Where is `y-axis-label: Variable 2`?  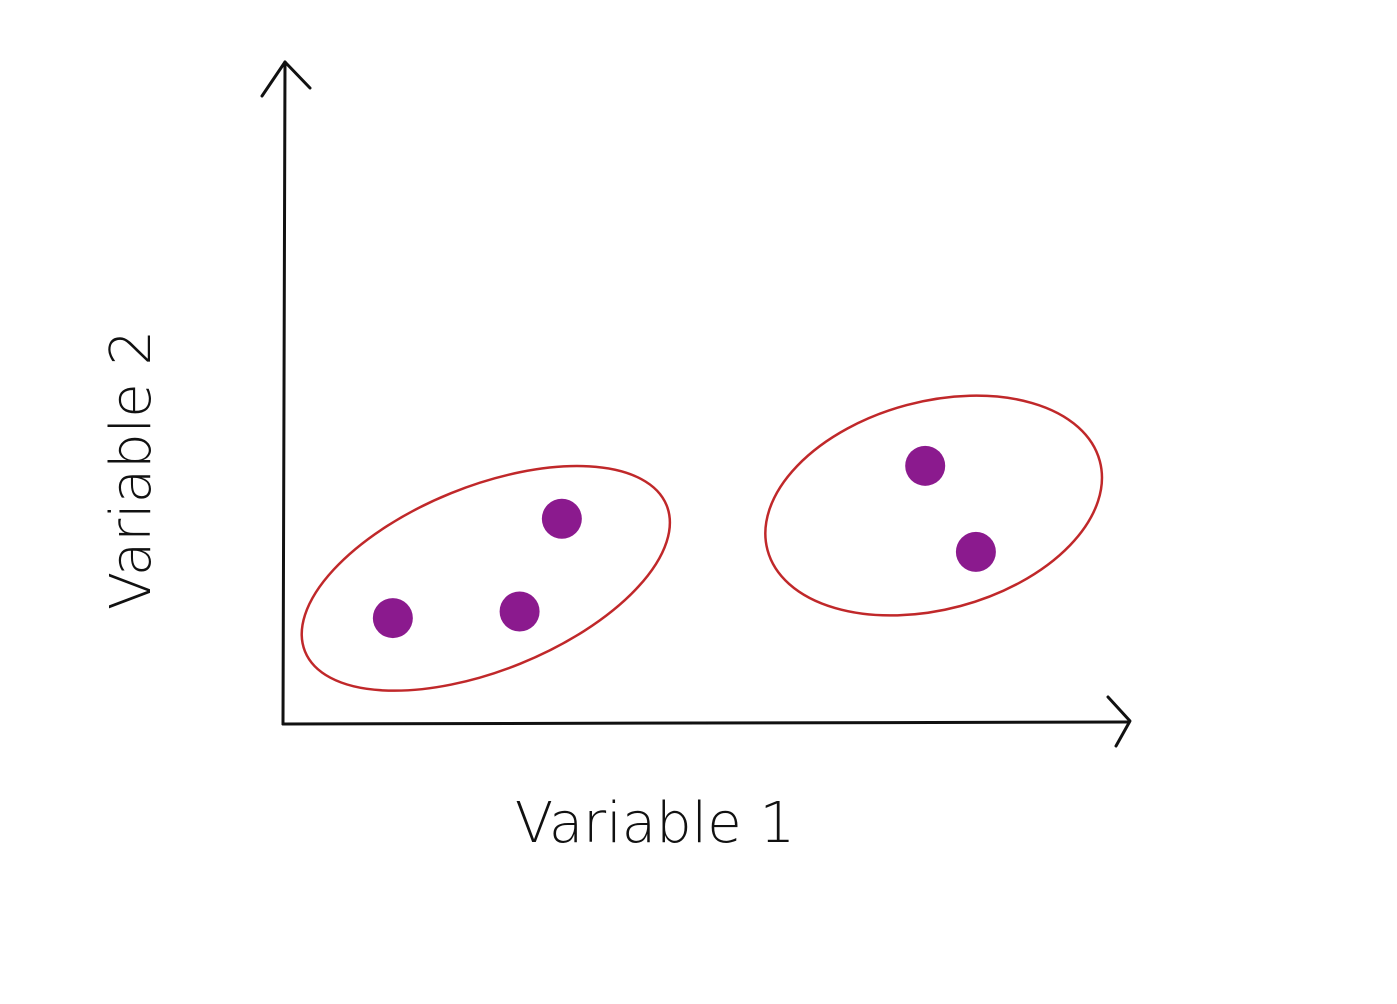
y-axis-label: Variable 2 is located at coordinates (131, 470).